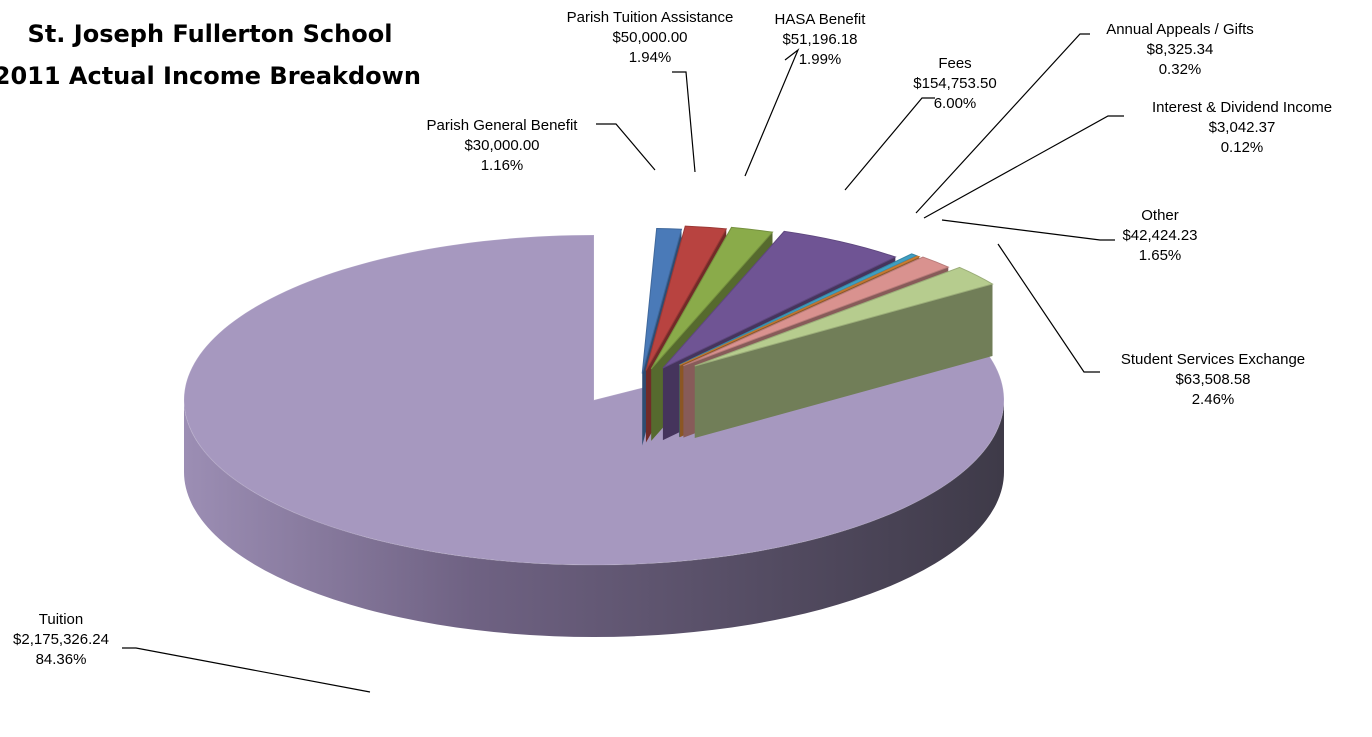 This screenshot has height=737, width=1372. I want to click on slice-value: $2,175,326.24, so click(61, 639).